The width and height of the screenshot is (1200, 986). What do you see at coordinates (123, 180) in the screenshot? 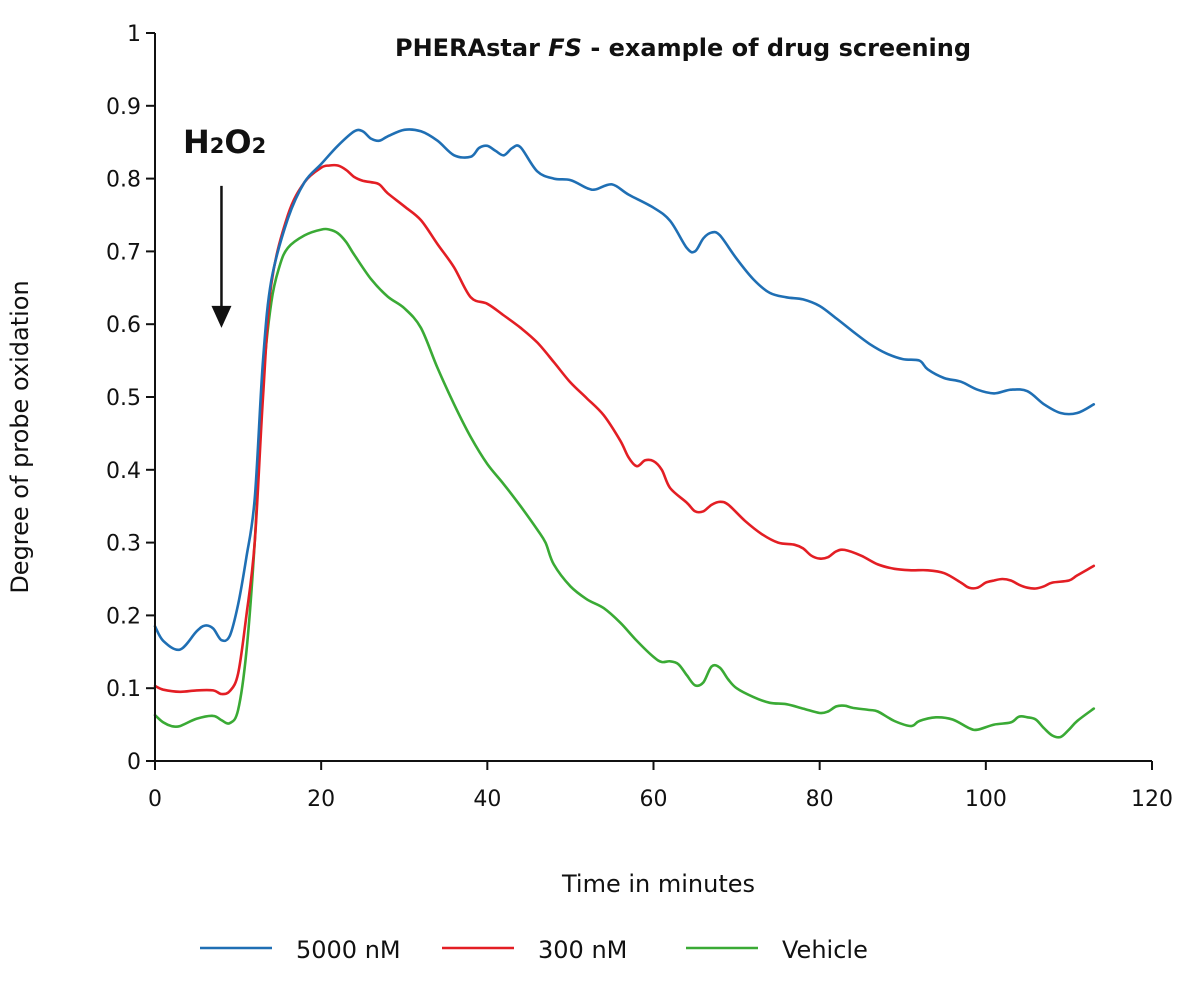
I see `y-tick-label: 0.8` at bounding box center [123, 180].